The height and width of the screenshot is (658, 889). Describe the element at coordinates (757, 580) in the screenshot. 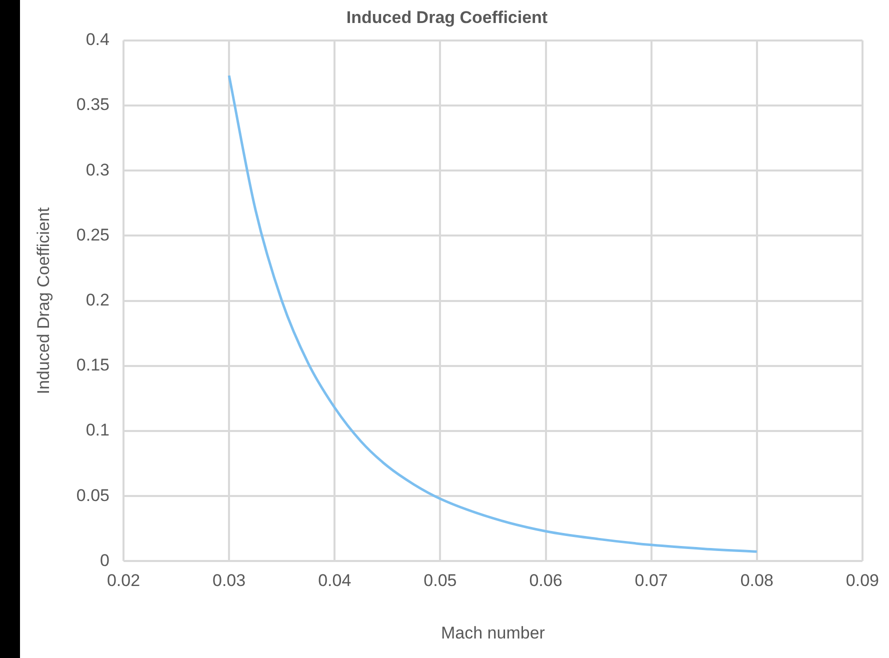

I see `x-tick-label: 0.08` at that location.